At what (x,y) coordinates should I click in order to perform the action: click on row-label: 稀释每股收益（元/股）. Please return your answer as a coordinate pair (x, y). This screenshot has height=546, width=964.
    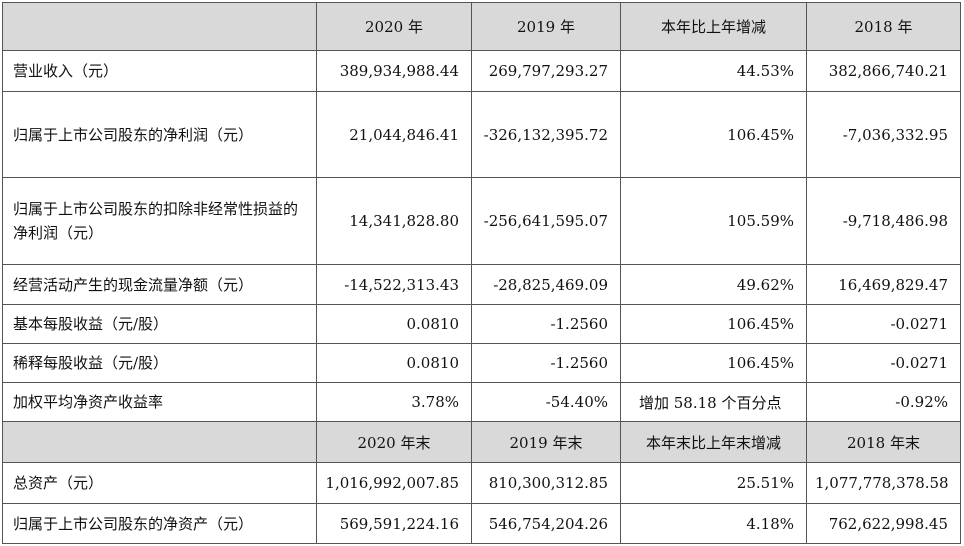
    Looking at the image, I should click on (159, 363).